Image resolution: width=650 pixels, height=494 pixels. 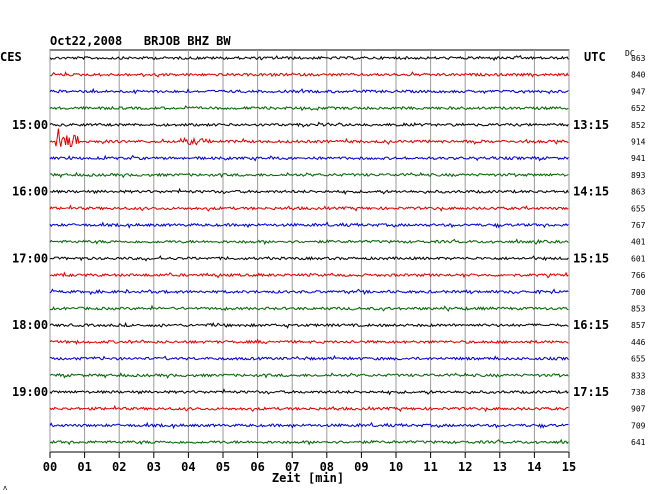 I want to click on dc-value: 857, so click(x=638, y=325).